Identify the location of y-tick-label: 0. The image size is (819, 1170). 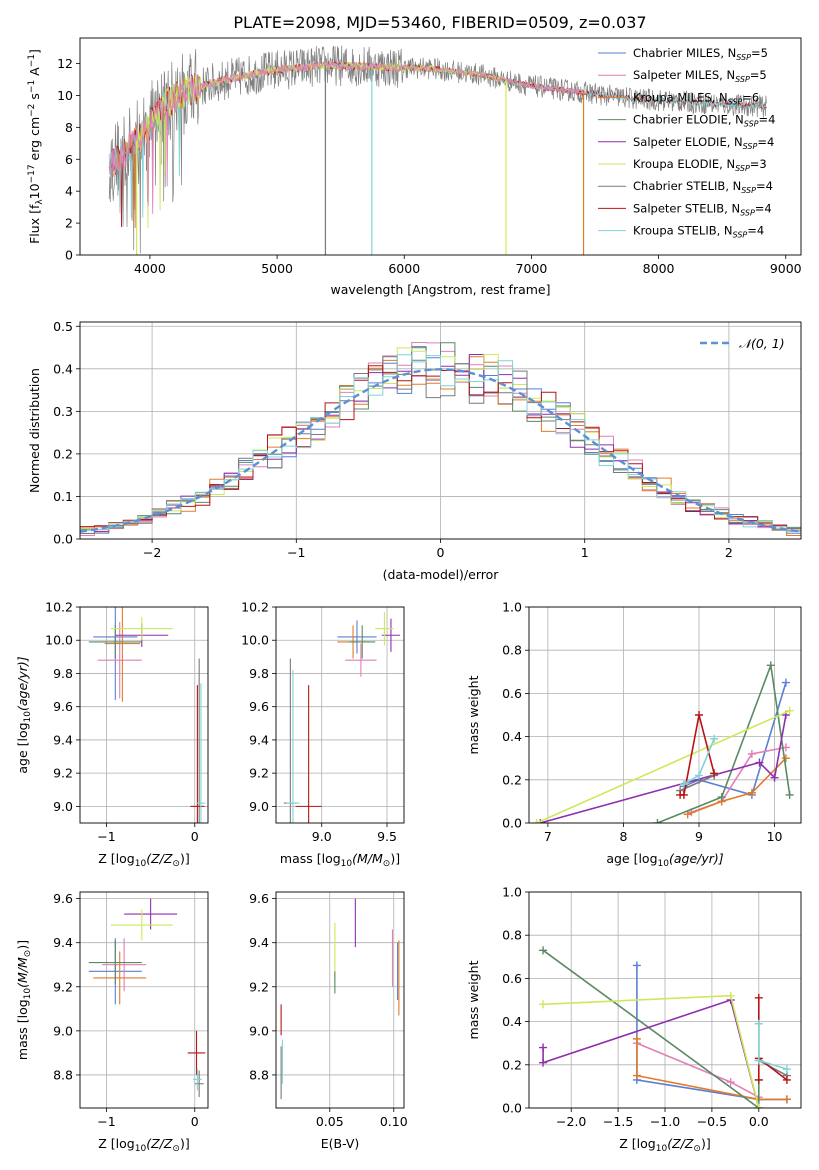
(69, 255).